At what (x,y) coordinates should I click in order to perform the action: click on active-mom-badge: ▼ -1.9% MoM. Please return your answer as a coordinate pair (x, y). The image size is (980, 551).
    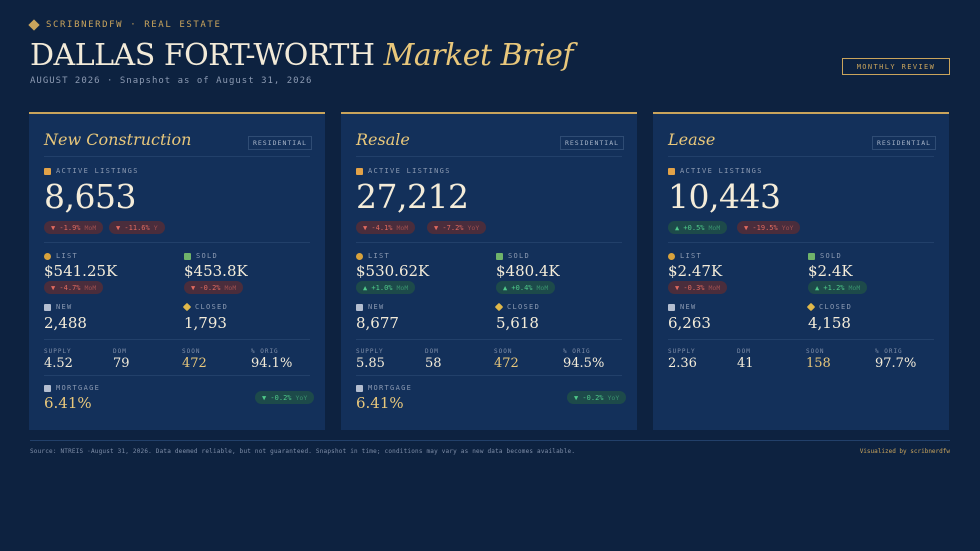
    Looking at the image, I should click on (74, 227).